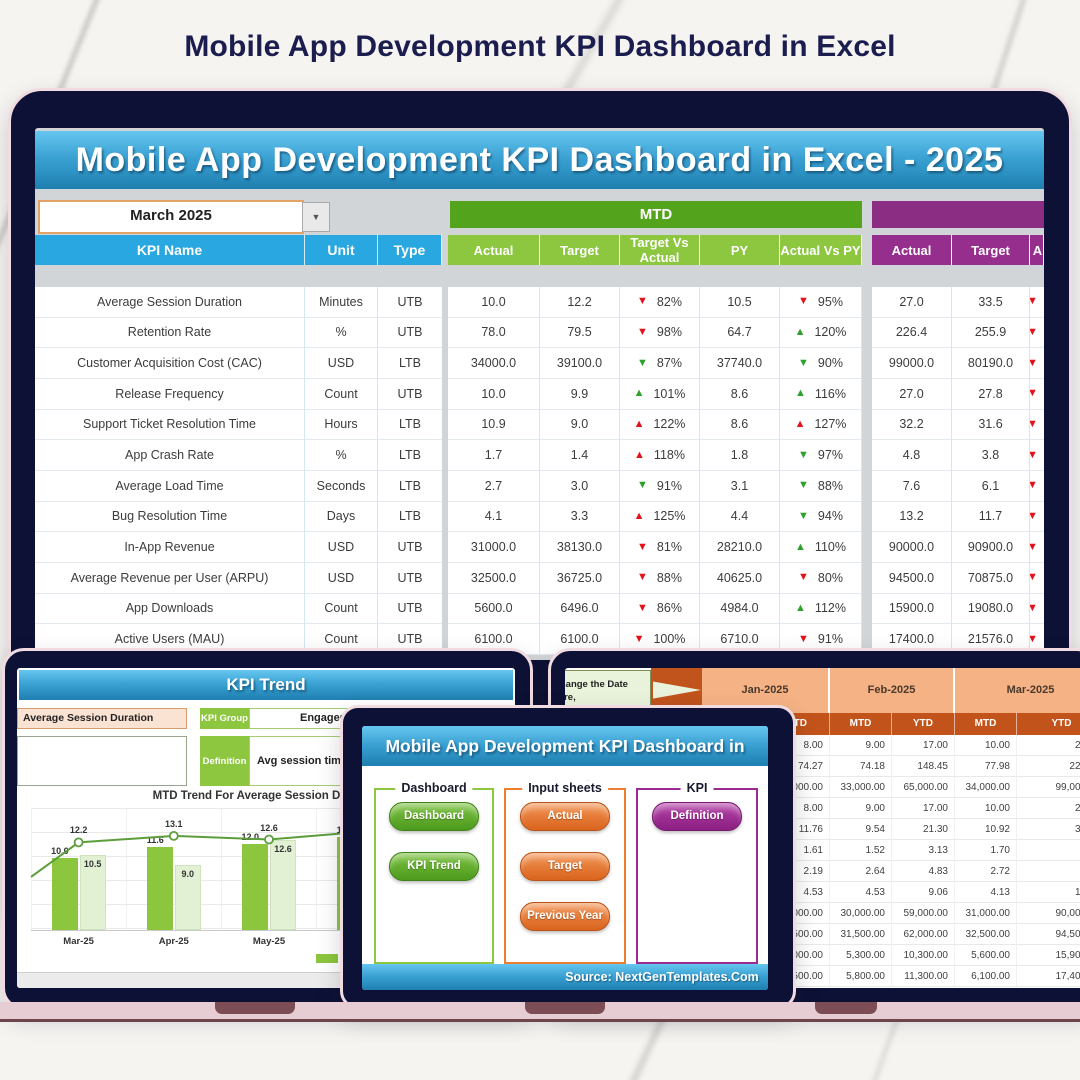 This screenshot has width=1080, height=1080. What do you see at coordinates (494, 425) in the screenshot?
I see `mtd-actual-cell: 10.9` at bounding box center [494, 425].